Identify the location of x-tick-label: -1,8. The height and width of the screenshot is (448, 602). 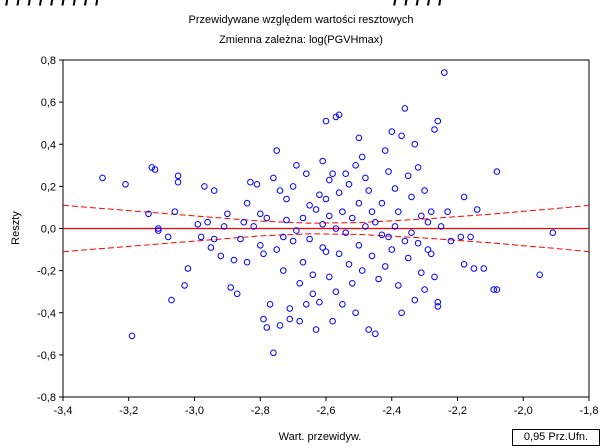
(589, 411).